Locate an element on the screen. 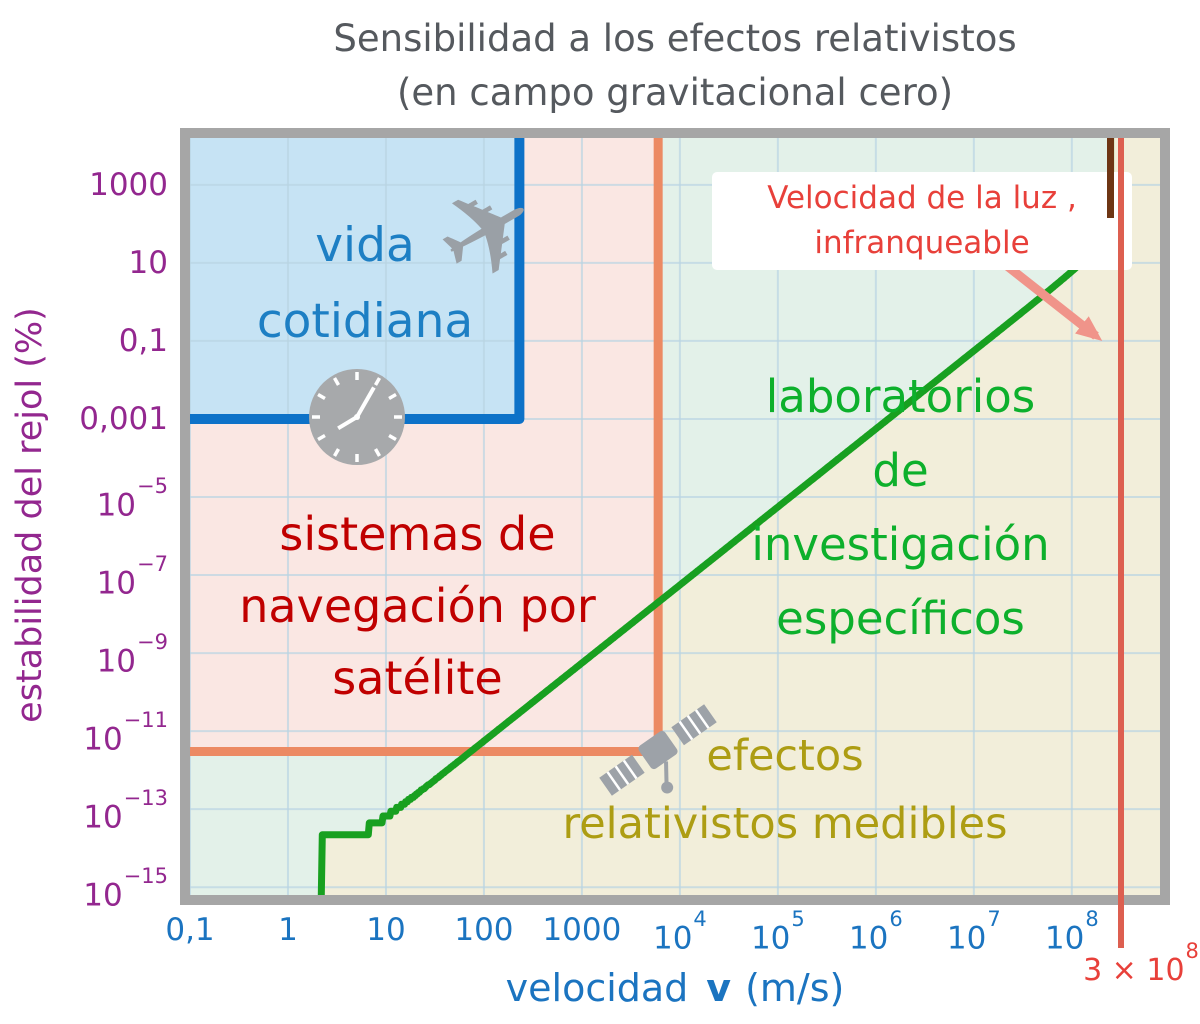  x-tick-label-base: 1 is located at coordinates (288, 930).